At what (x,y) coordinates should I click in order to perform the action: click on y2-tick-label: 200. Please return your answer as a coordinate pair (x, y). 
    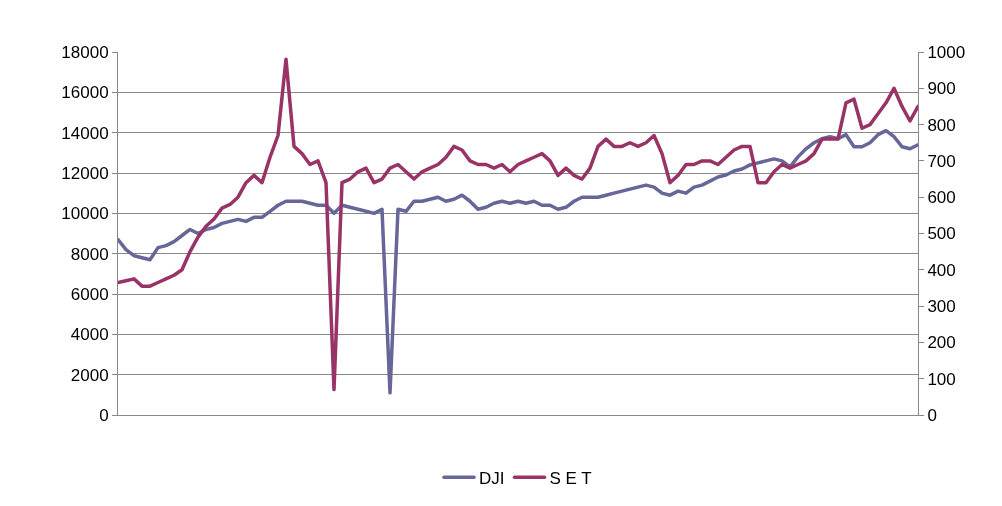
    Looking at the image, I should click on (941, 343).